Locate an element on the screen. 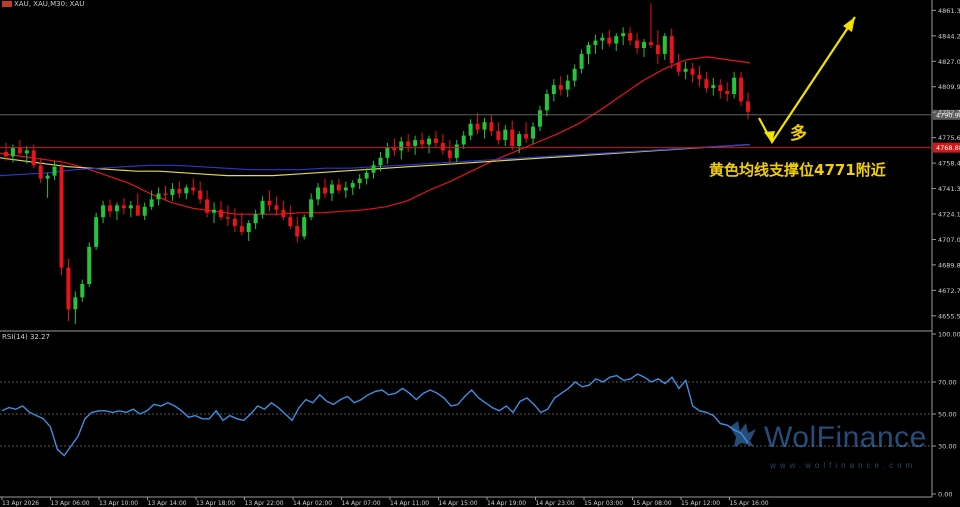 This screenshot has width=960, height=507. x-tick-label: 14 Apr 19:00 is located at coordinates (506, 503).